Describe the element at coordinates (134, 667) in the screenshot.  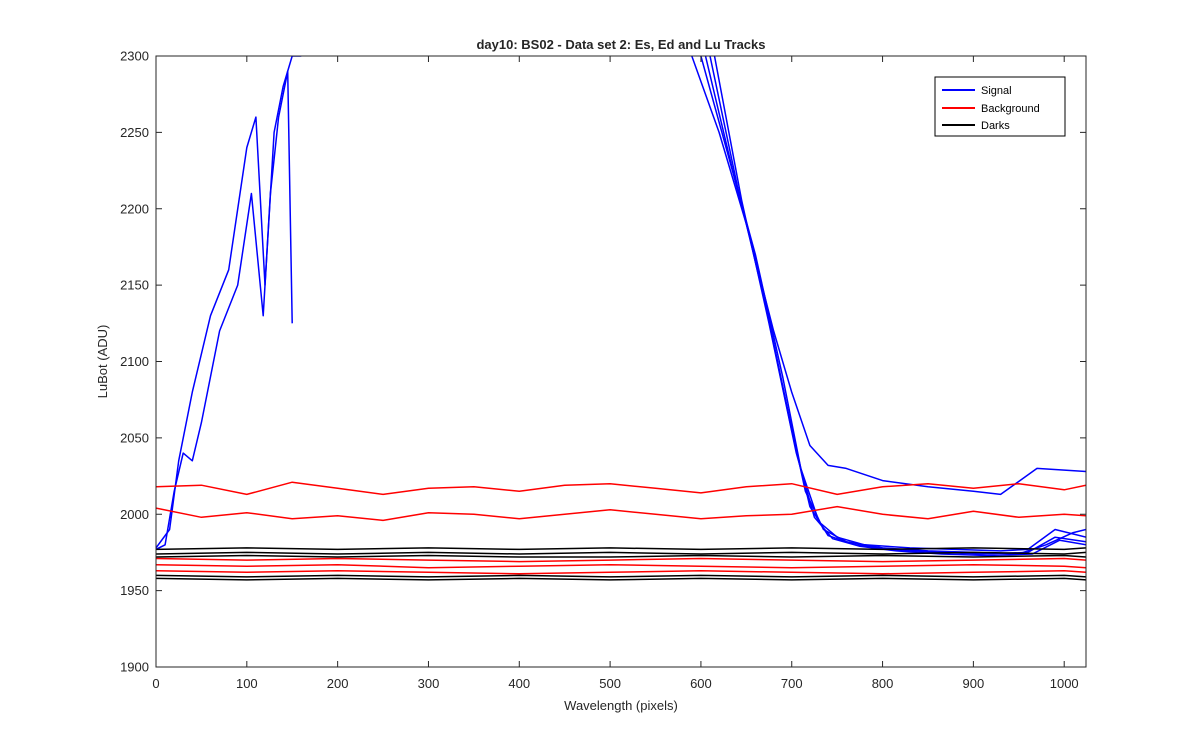
I see `y-tick-label: 1900` at that location.